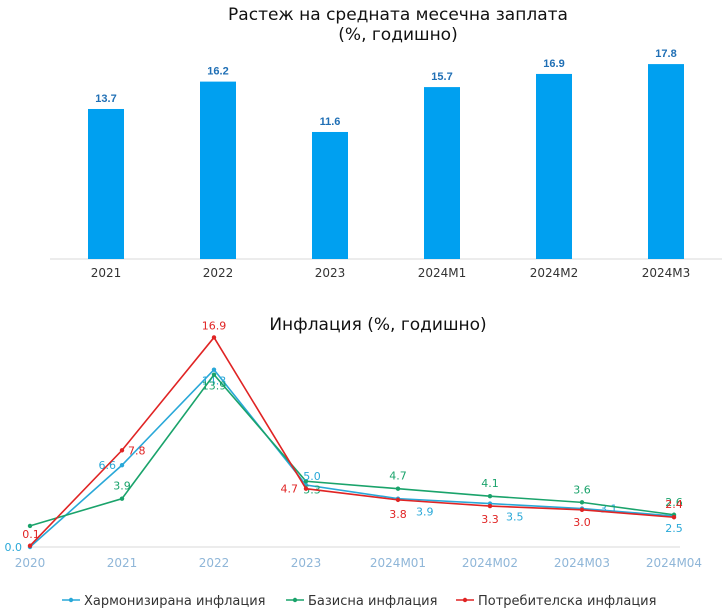  I want to click on bar-2023, so click(330, 195).